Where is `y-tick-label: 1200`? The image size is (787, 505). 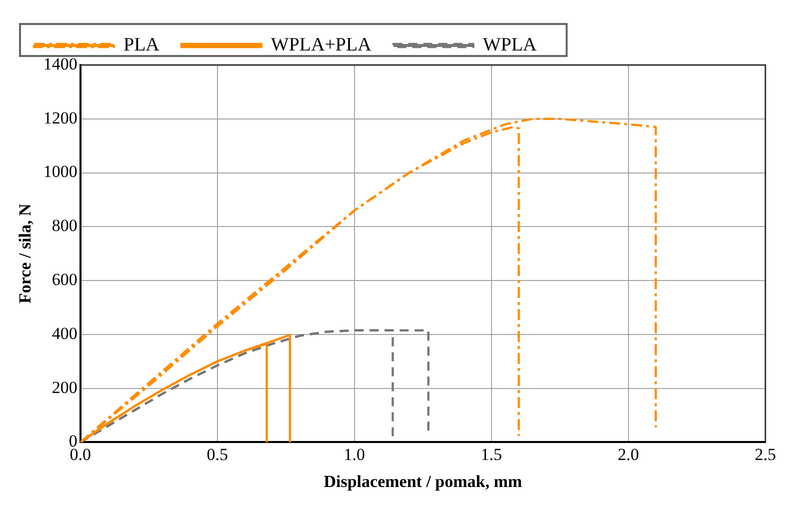 y-tick-label: 1200 is located at coordinates (60, 118).